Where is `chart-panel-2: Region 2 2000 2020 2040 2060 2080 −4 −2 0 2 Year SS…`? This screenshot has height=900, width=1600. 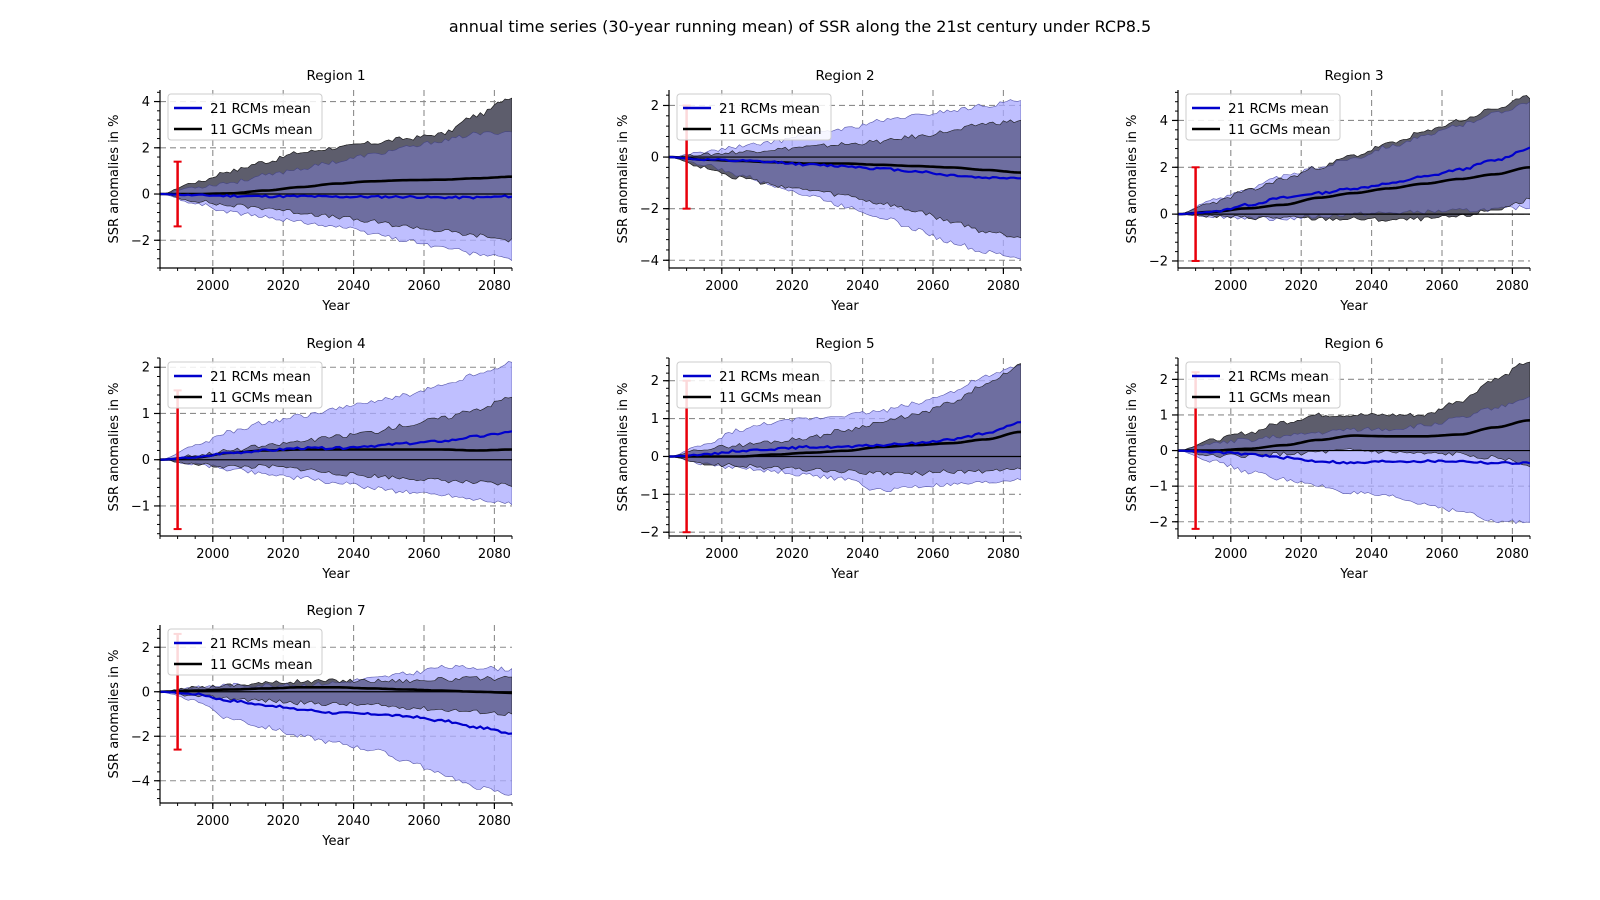 chart-panel-2: Region 2 2000 2020 2040 2060 2080 −4 −2 0 2 Year SS… is located at coordinates (819, 191).